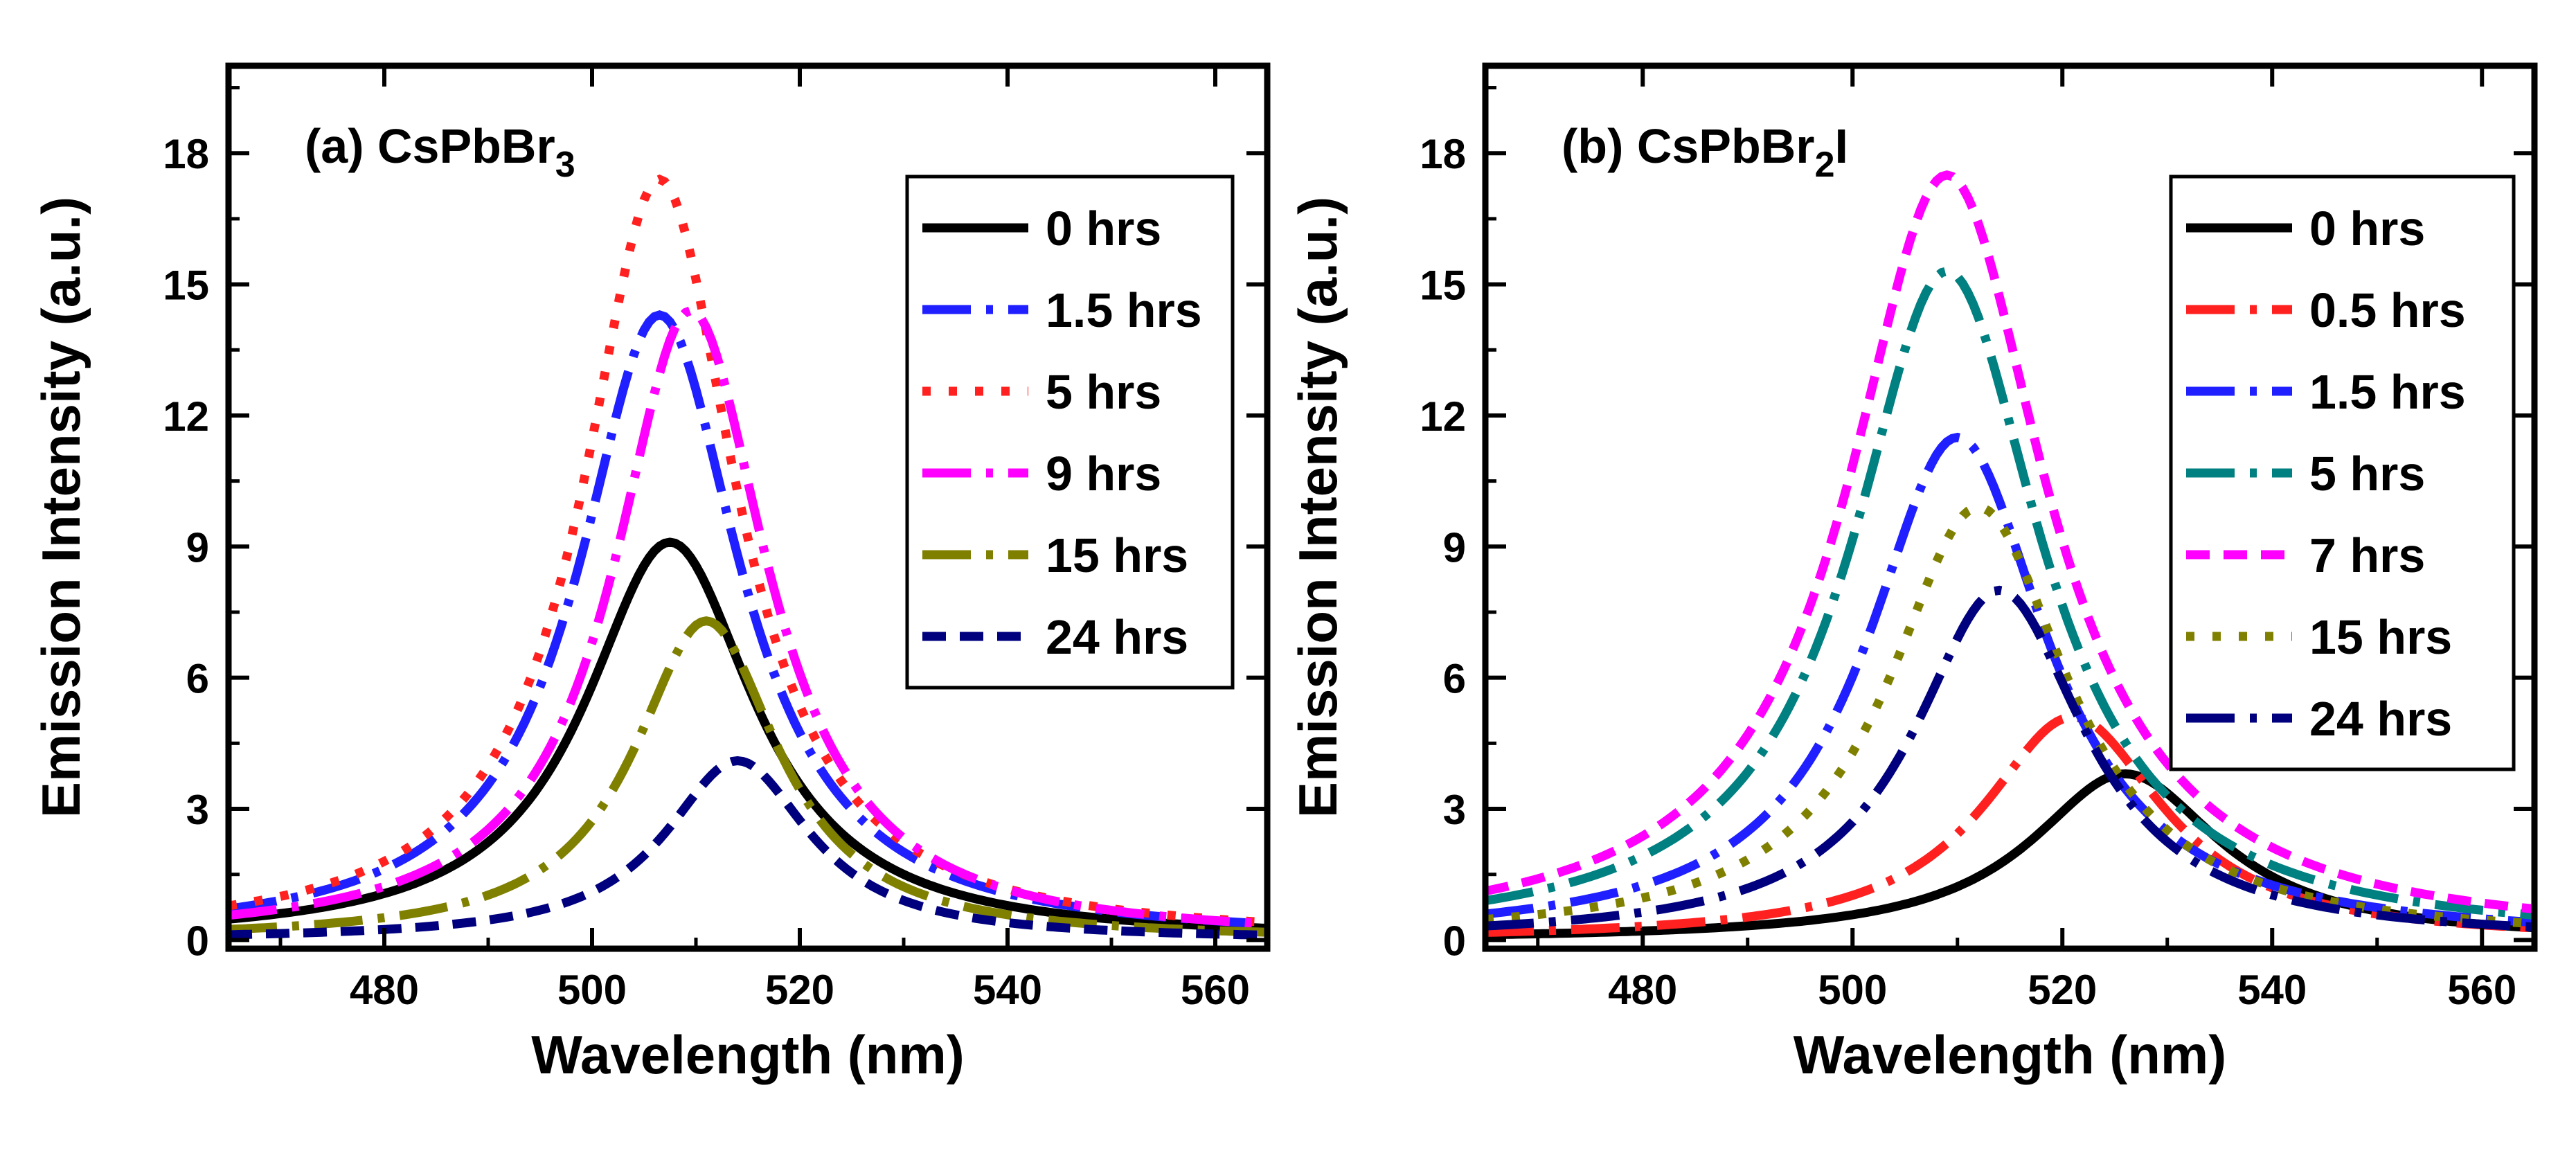 The width and height of the screenshot is (2576, 1153). Describe the element at coordinates (565, 165) in the screenshot. I see `panel-subscript: 3` at that location.